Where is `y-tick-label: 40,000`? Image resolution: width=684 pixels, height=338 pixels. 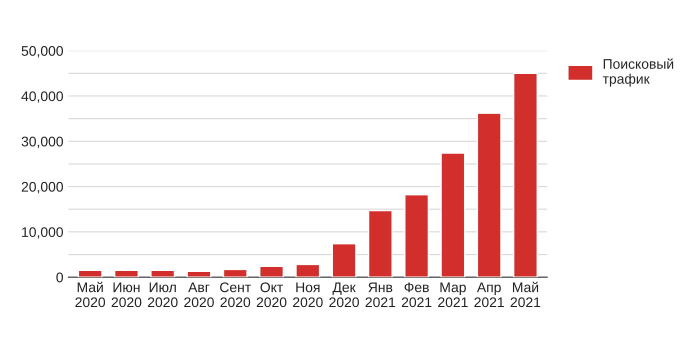 y-tick-label: 40,000 is located at coordinates (42, 97).